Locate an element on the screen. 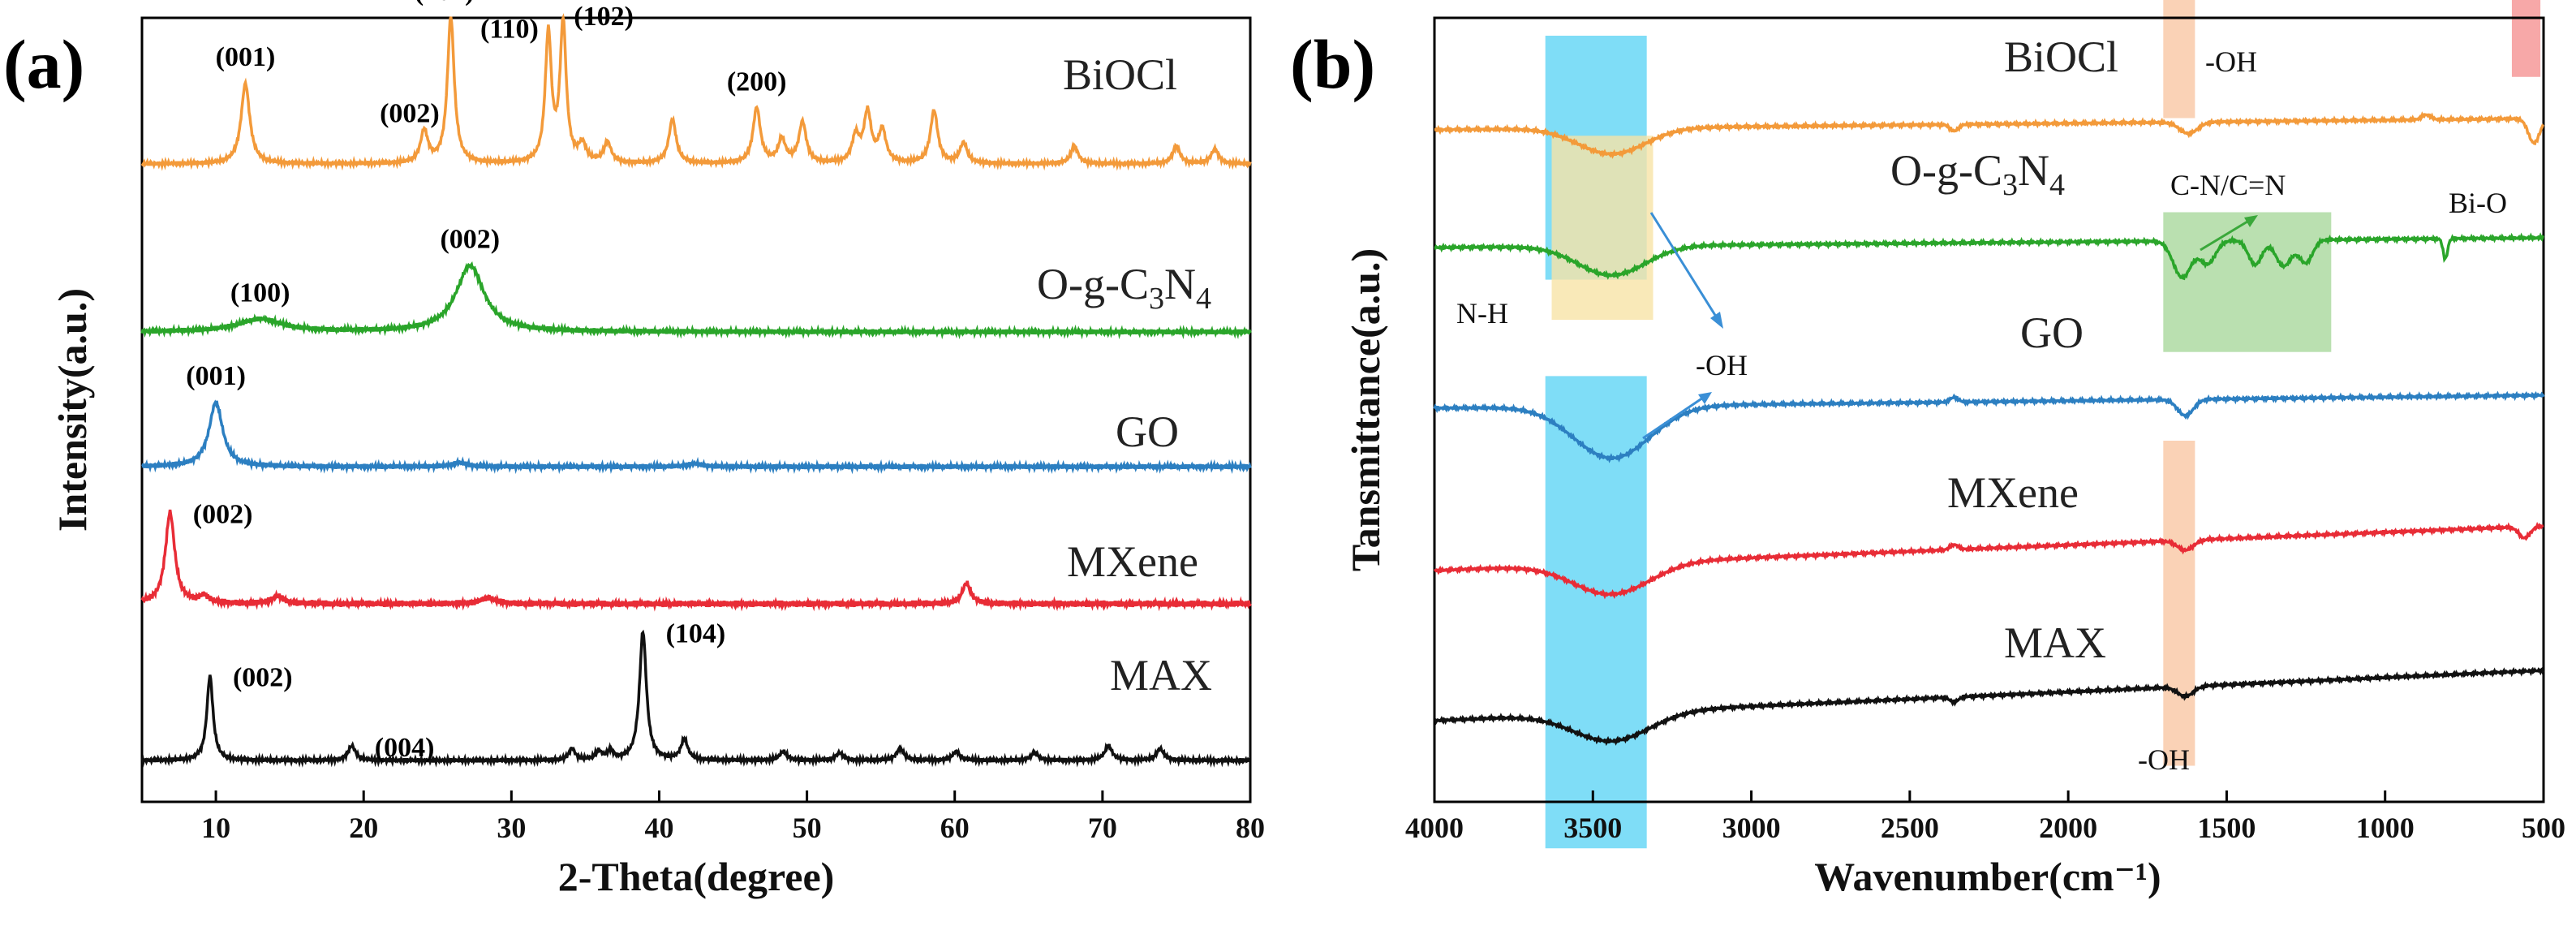 This screenshot has height=939, width=2576. ftir-series-names: BiOCl O-g-C3N4 GO MXene MAX is located at coordinates (2004, 349).